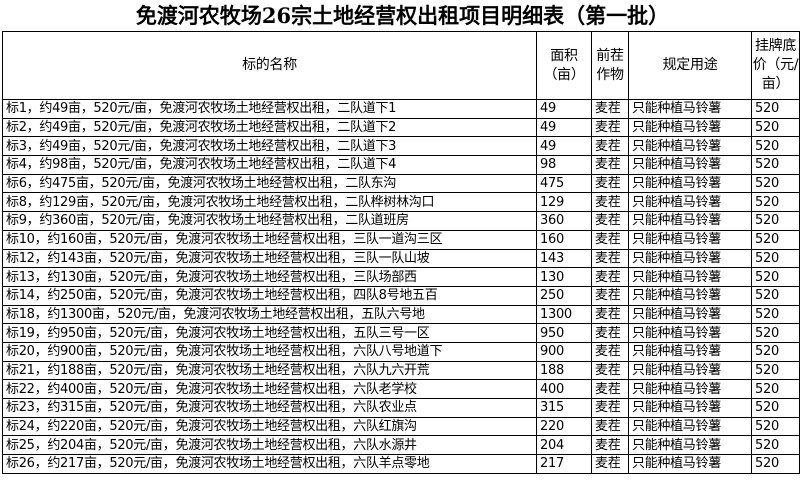  Describe the element at coordinates (269, 127) in the screenshot. I see `cell-name: 标2，约49亩，520元/亩，免渡河农牧场土地经营权出租，二队道下2` at that location.